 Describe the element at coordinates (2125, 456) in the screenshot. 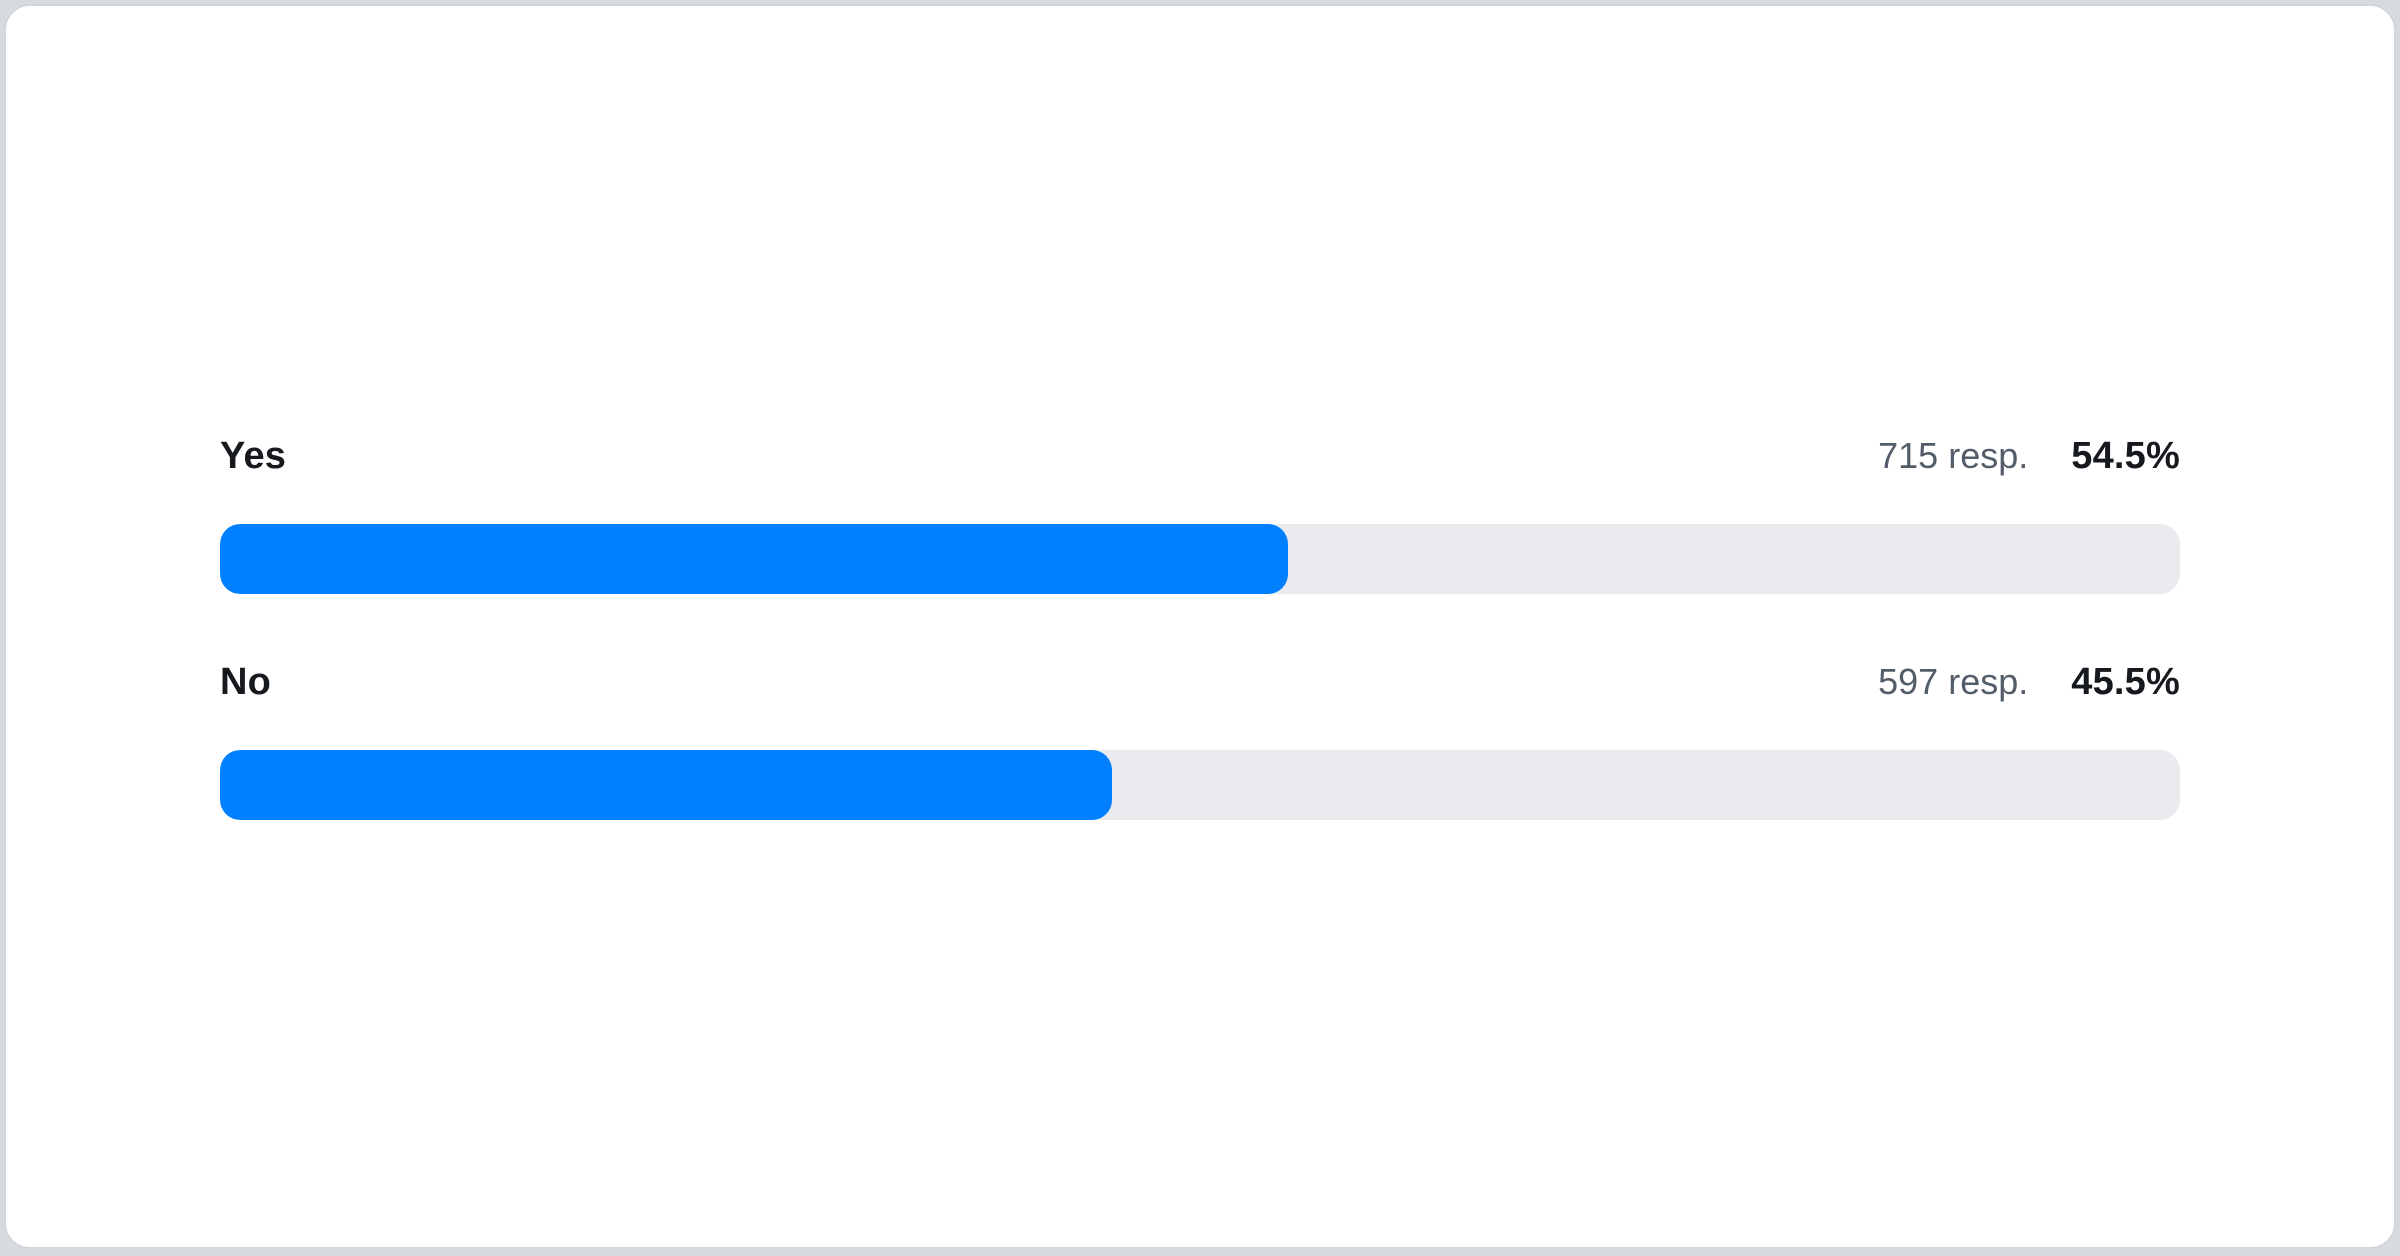

I see `percent-value: 54.5%` at that location.